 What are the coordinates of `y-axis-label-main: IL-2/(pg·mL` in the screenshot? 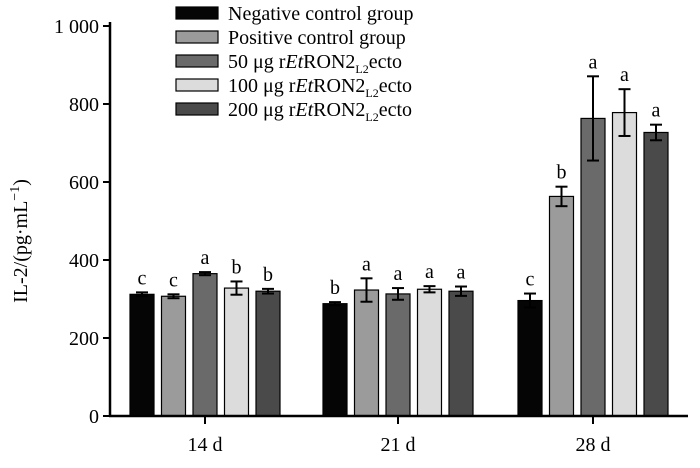 It's located at (21, 252).